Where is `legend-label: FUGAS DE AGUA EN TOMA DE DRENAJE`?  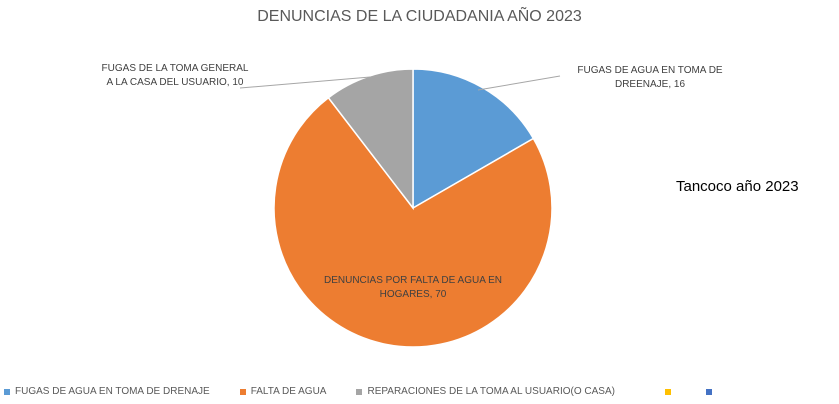
legend-label: FUGAS DE AGUA EN TOMA DE DRENAJE is located at coordinates (112, 391).